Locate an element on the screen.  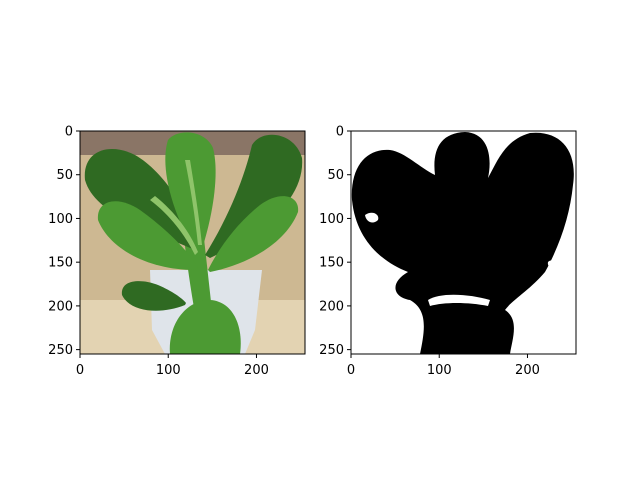
plant-photo-yticks: 0 50 100 150 200 250 is located at coordinates (64, 242).